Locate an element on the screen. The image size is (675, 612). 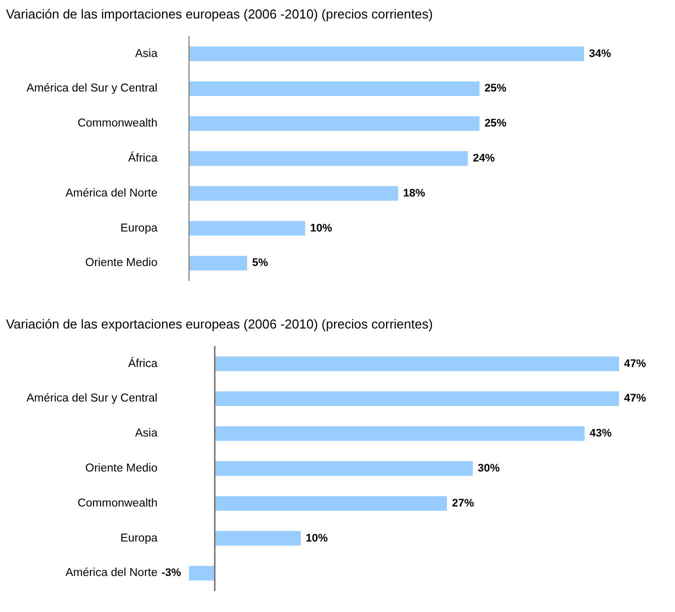
data-label: 34% is located at coordinates (600, 54).